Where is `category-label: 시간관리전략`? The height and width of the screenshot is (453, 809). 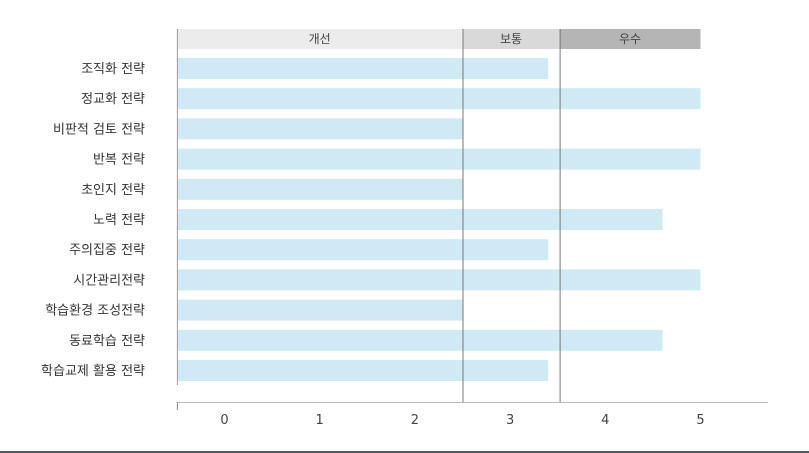
category-label: 시간관리전략 is located at coordinates (109, 280).